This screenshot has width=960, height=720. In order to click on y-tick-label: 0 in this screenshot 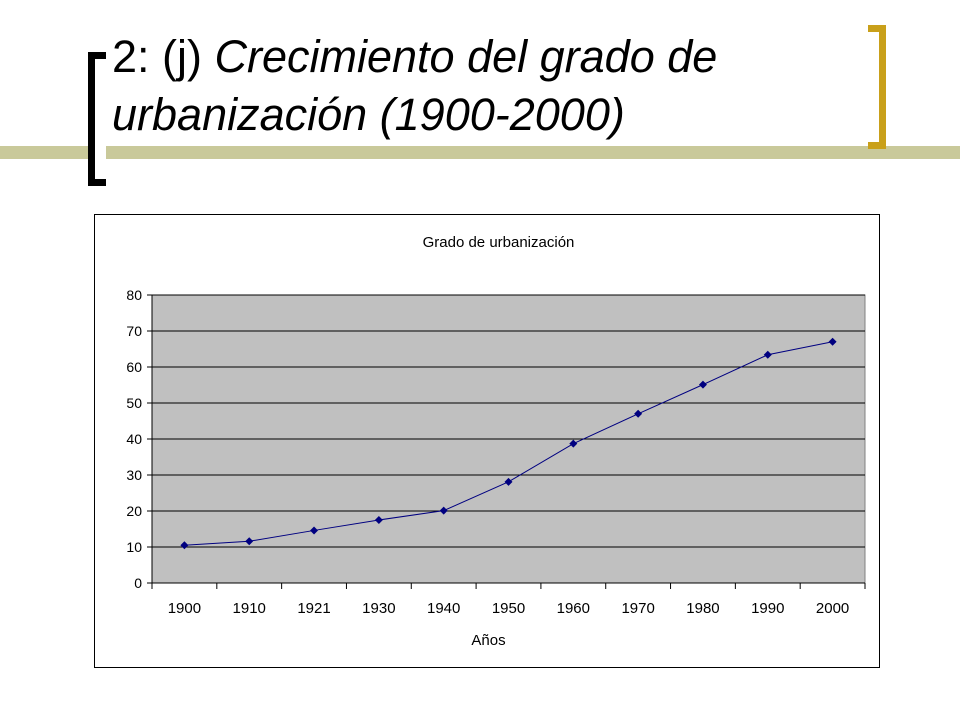, I will do `click(138, 583)`.